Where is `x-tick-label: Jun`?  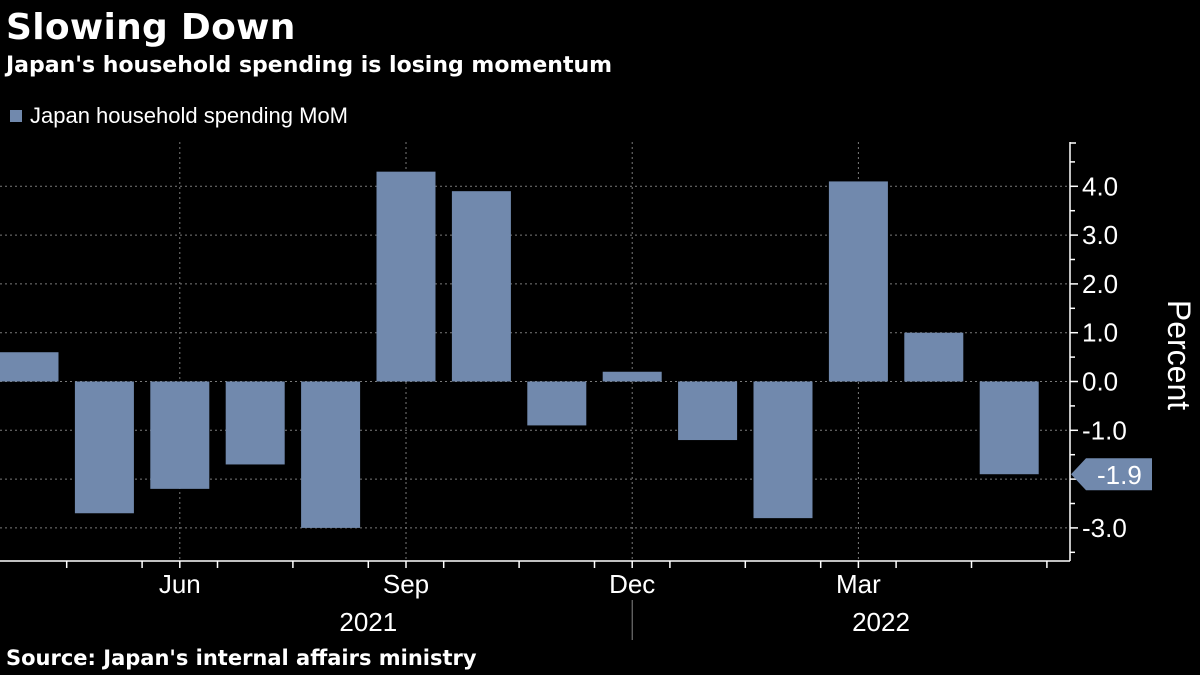
x-tick-label: Jun is located at coordinates (180, 584).